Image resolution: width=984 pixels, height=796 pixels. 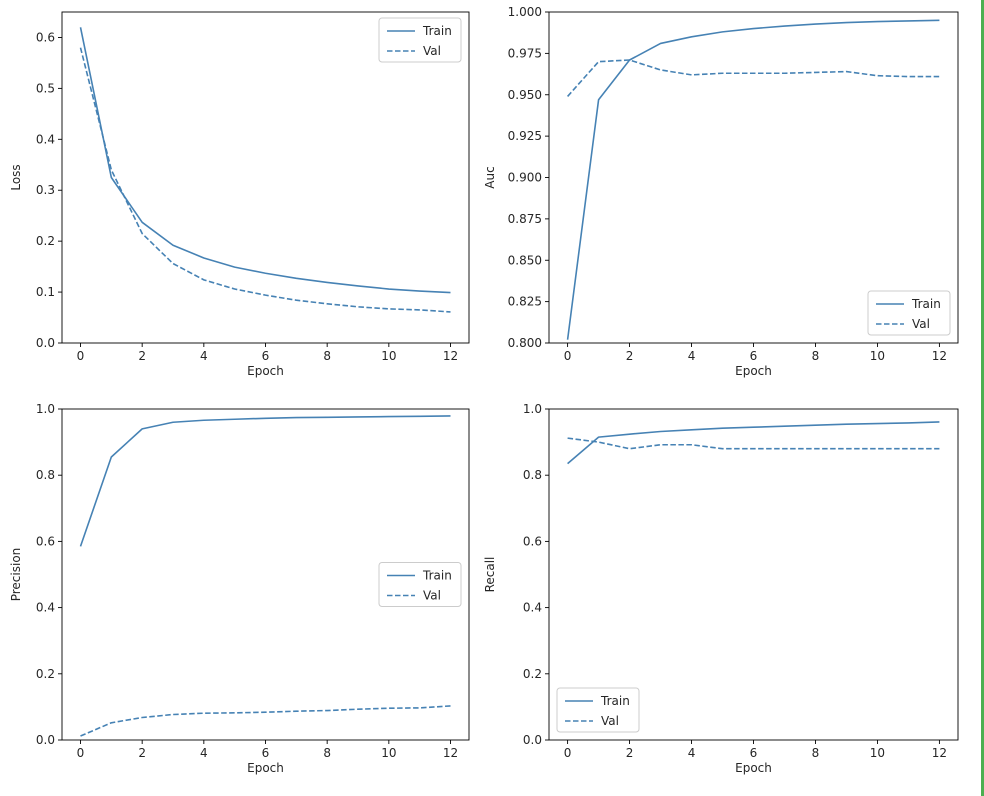 What do you see at coordinates (45, 241) in the screenshot?
I see `loss-ytick-label: 0.2` at bounding box center [45, 241].